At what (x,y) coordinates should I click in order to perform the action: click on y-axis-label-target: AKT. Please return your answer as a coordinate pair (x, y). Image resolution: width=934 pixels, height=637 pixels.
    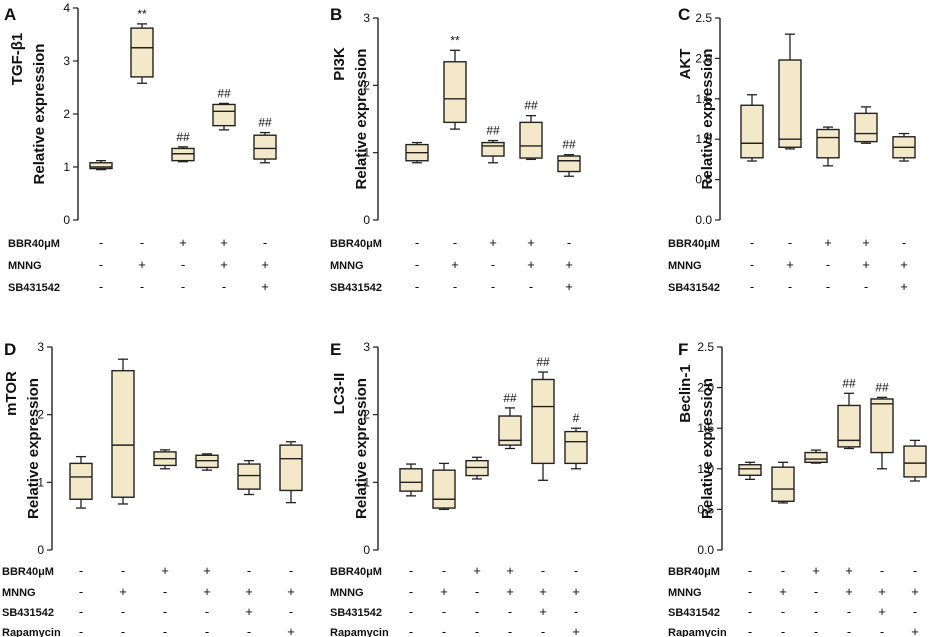
    Looking at the image, I should click on (685, 64).